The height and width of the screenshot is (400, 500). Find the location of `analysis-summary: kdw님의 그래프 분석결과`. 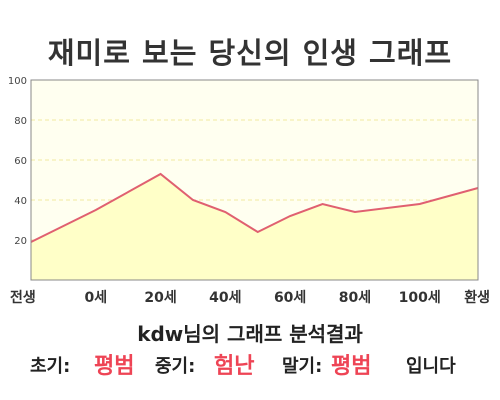

analysis-summary: kdw님의 그래프 분석결과 is located at coordinates (250, 332).